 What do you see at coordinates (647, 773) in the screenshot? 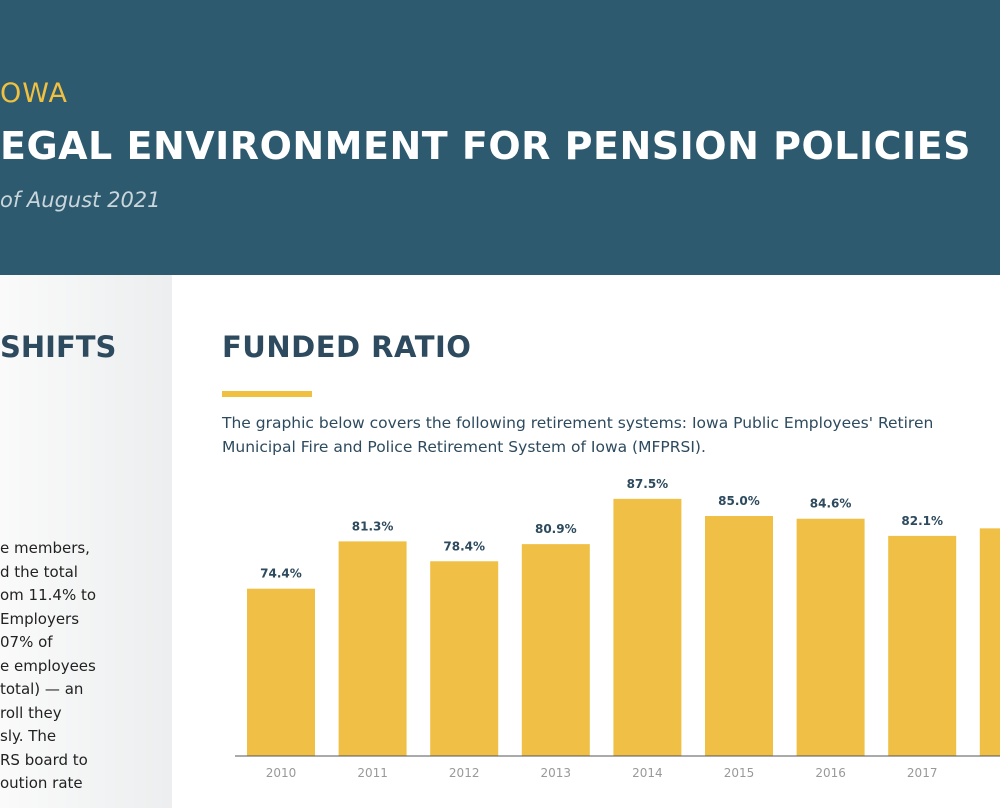
I see `x-tick-label: 2014` at bounding box center [647, 773].